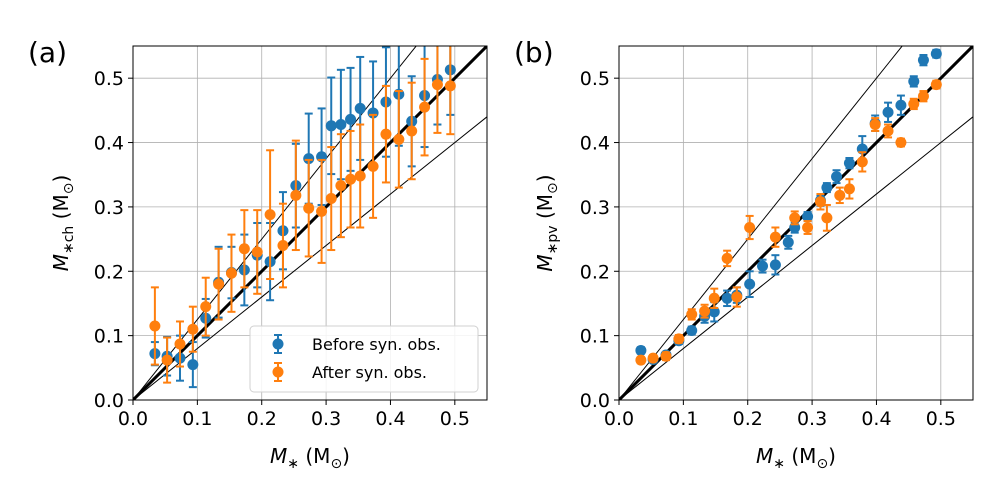  What do you see at coordinates (390, 419) in the screenshot?
I see `x-tick-label: 0.4` at bounding box center [390, 419].